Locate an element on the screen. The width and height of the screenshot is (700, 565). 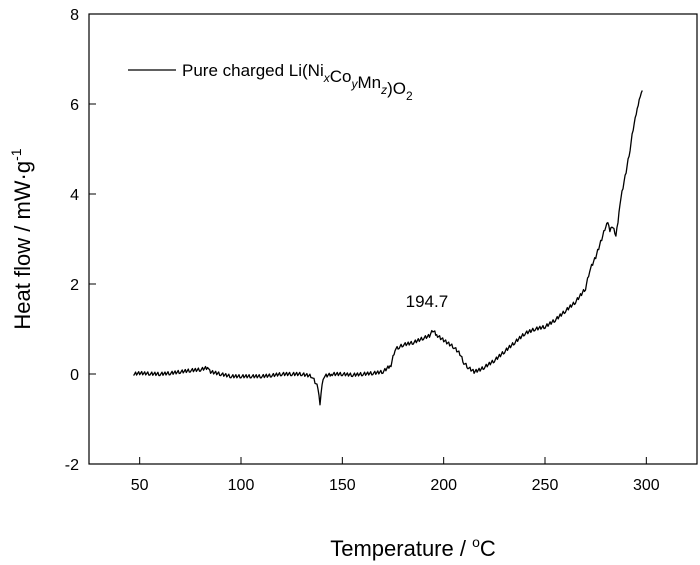
x-axis-title: Temperature / oC is located at coordinates (413, 547).